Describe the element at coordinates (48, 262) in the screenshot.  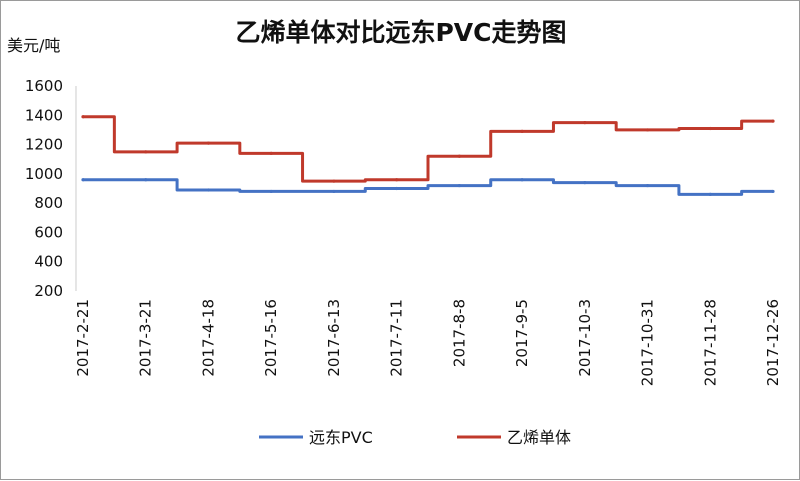
I see `y-tick-label: 400` at that location.